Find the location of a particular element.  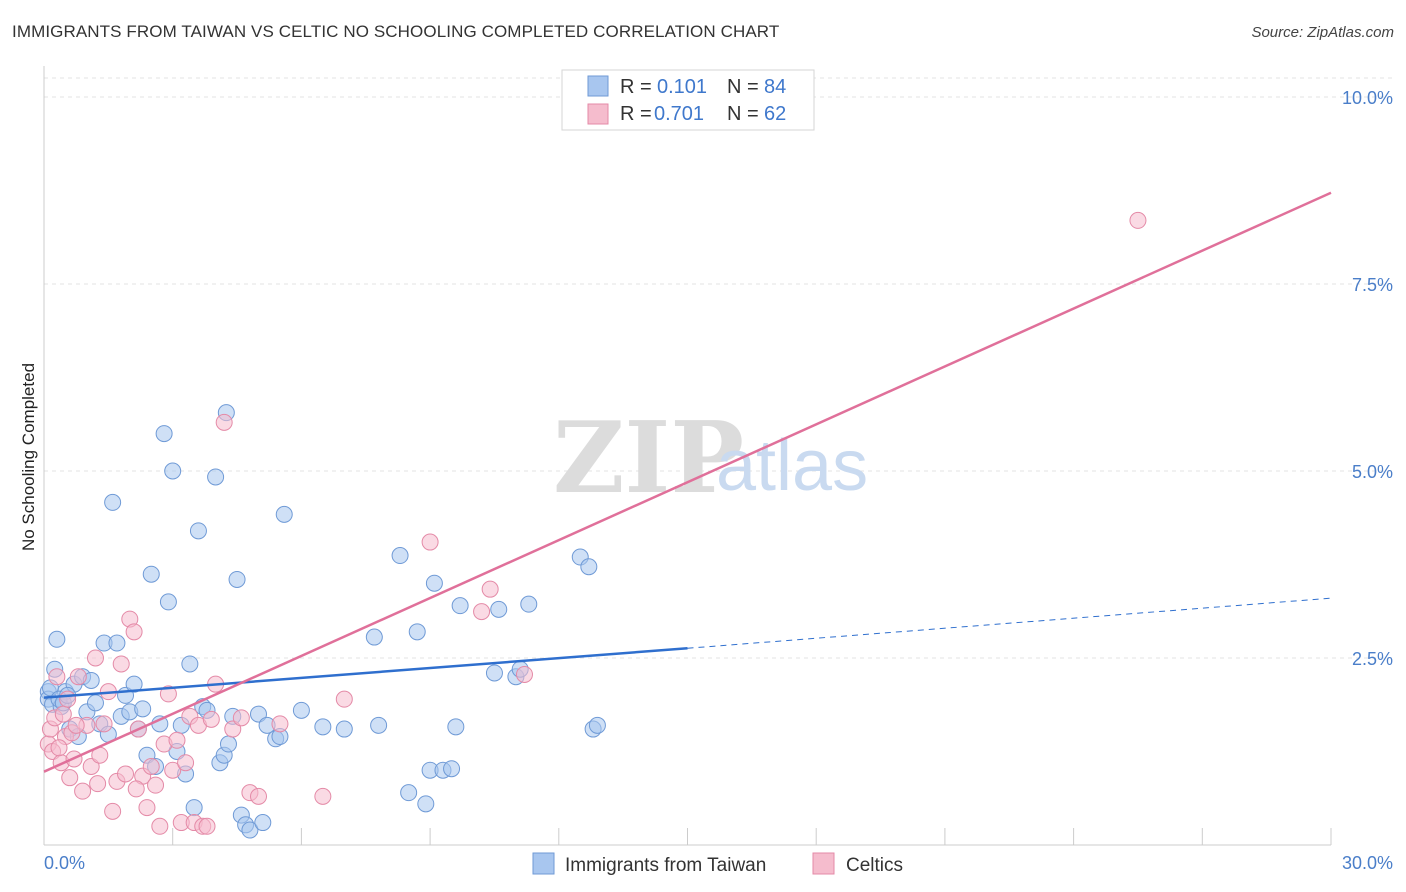

source-credit: Source: ZipAtlas.com is located at coordinates (1322, 32).